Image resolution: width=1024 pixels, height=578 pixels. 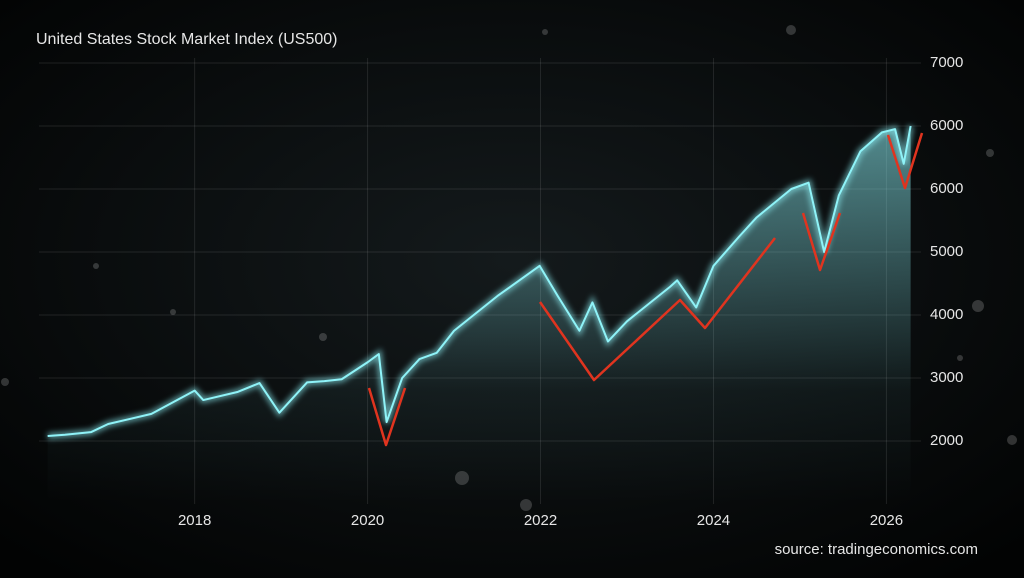 What do you see at coordinates (946, 62) in the screenshot?
I see `y-tick-label: 7000` at bounding box center [946, 62].